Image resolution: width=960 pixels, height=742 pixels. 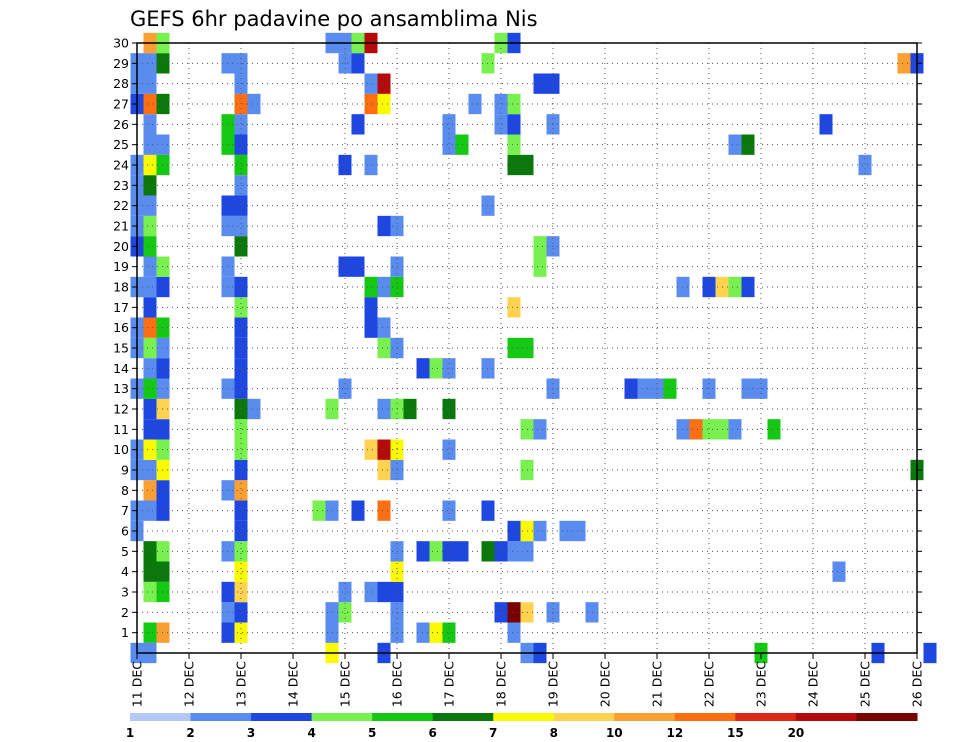 I want to click on y-tick-label: 28, so click(x=121, y=83).